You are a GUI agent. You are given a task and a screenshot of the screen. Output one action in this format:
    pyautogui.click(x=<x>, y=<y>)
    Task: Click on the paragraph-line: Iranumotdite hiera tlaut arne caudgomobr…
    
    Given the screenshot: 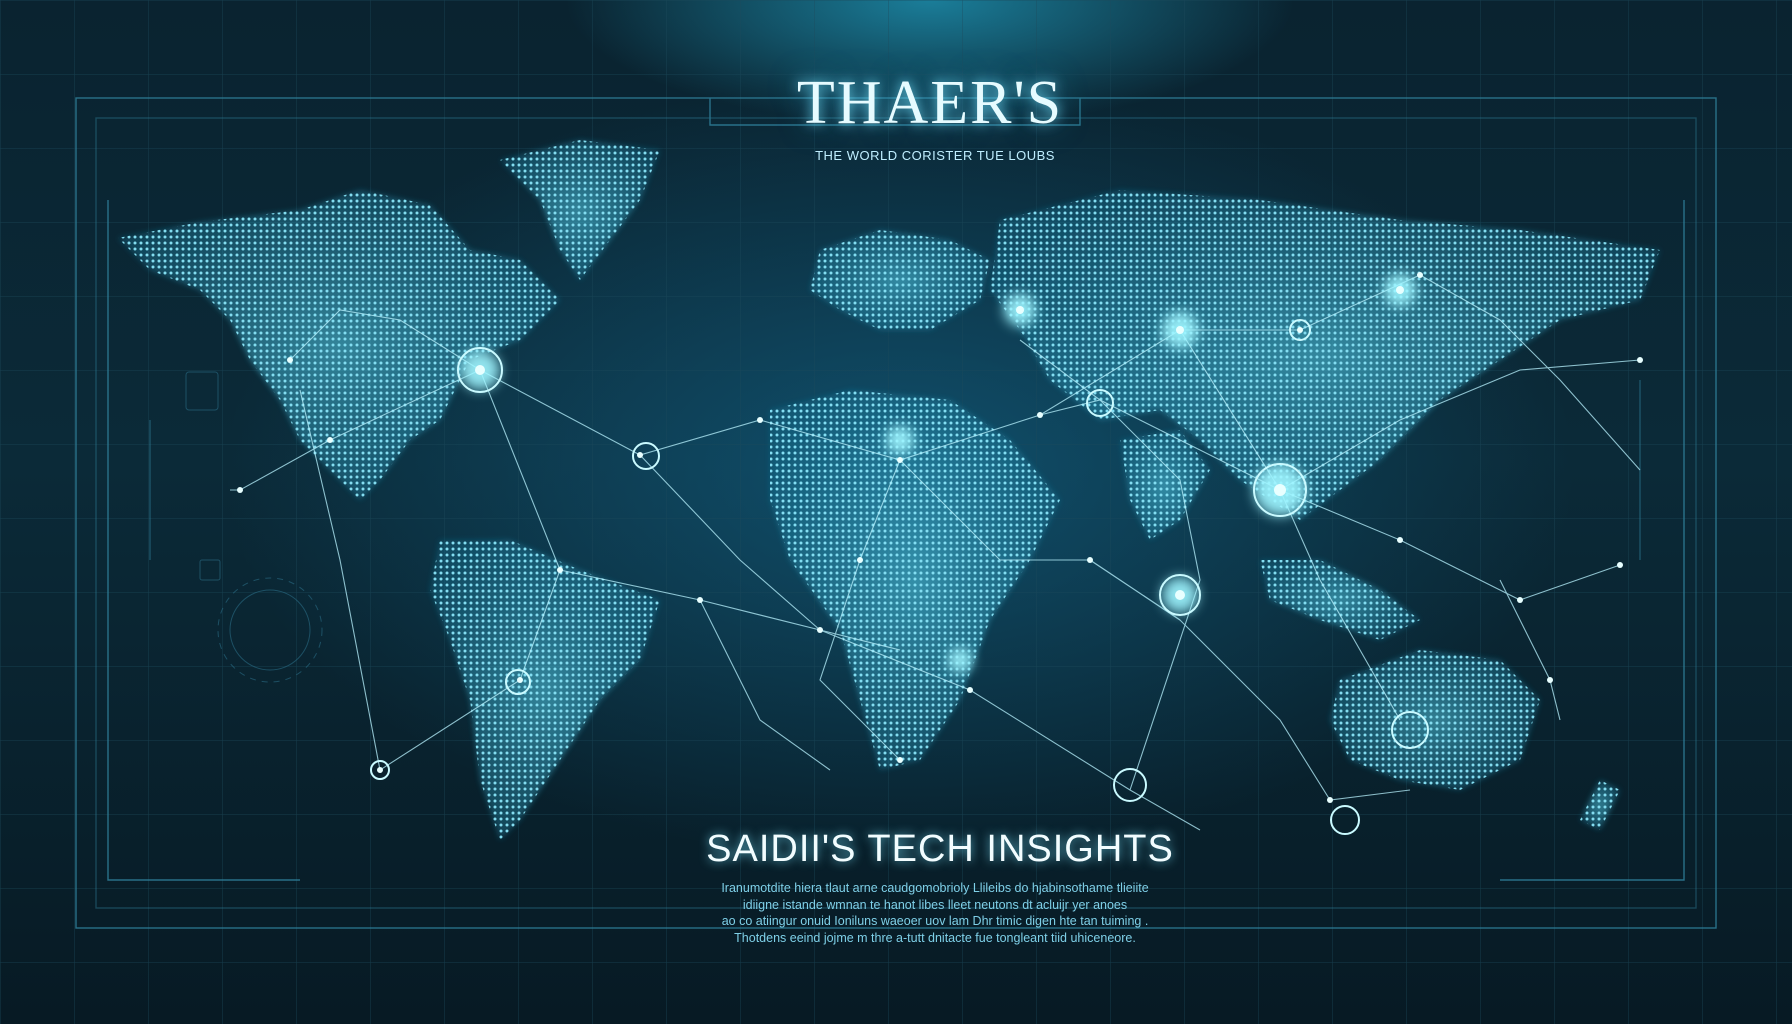 What is the action you would take?
    pyautogui.click(x=935, y=888)
    